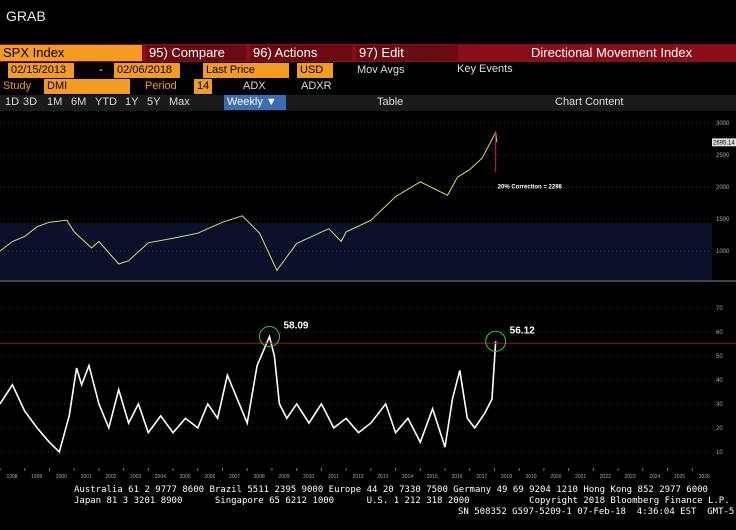  I want to click on x-tick-label: 2019, so click(531, 477).